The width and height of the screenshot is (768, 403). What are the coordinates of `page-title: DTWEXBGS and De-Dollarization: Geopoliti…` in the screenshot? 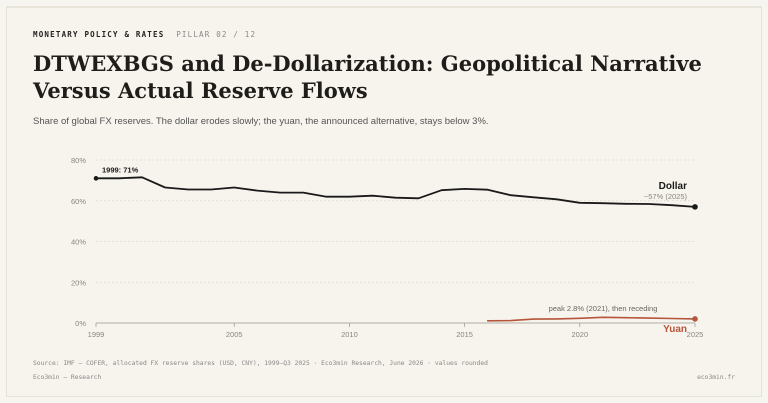 It's located at (383, 77).